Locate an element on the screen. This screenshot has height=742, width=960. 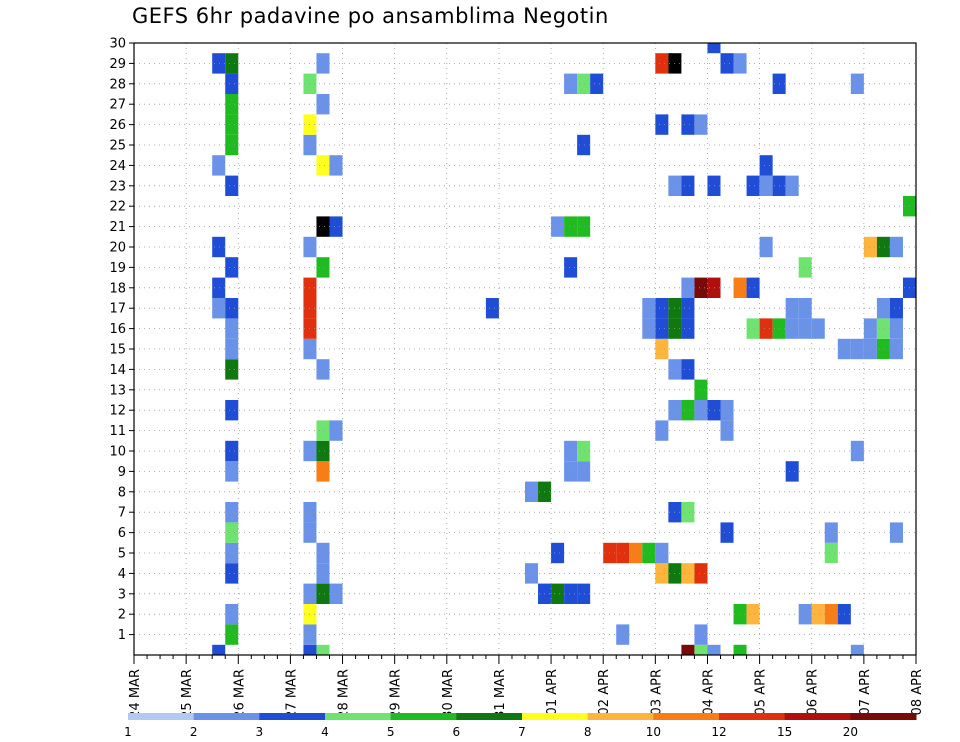
x-tick-label: 04 APR is located at coordinates (708, 692).